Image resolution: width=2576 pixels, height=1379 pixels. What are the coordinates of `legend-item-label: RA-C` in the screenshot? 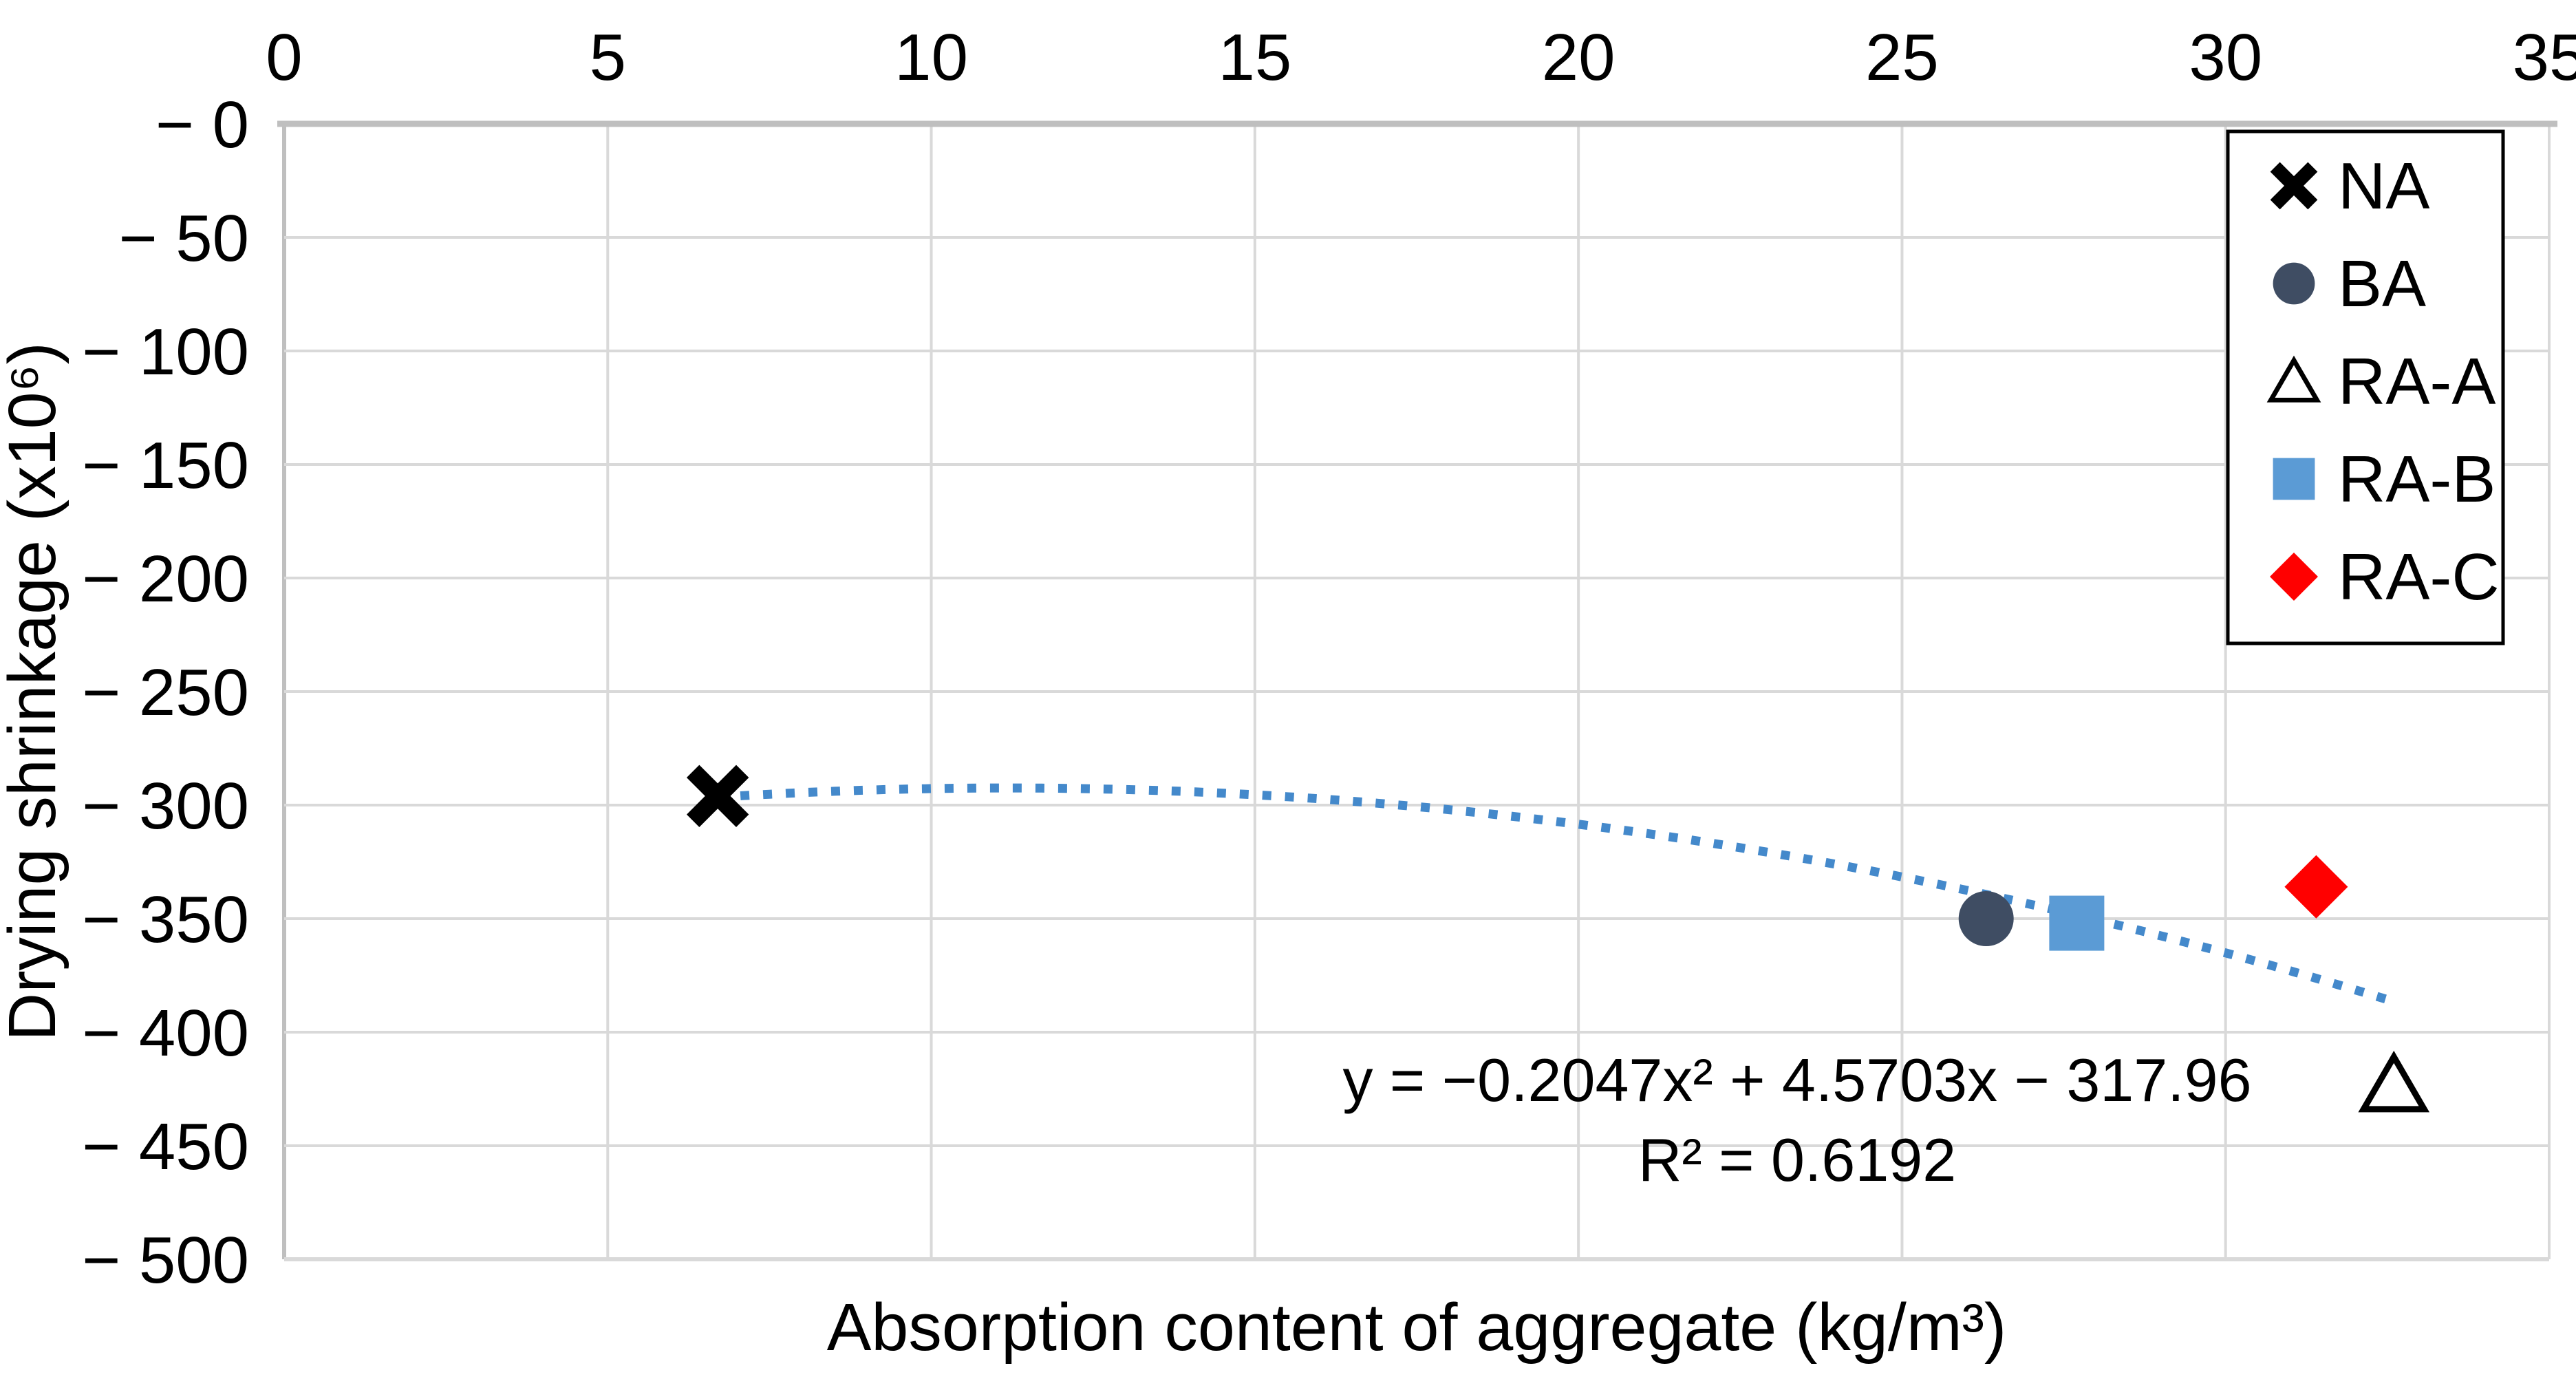 It's located at (2419, 577).